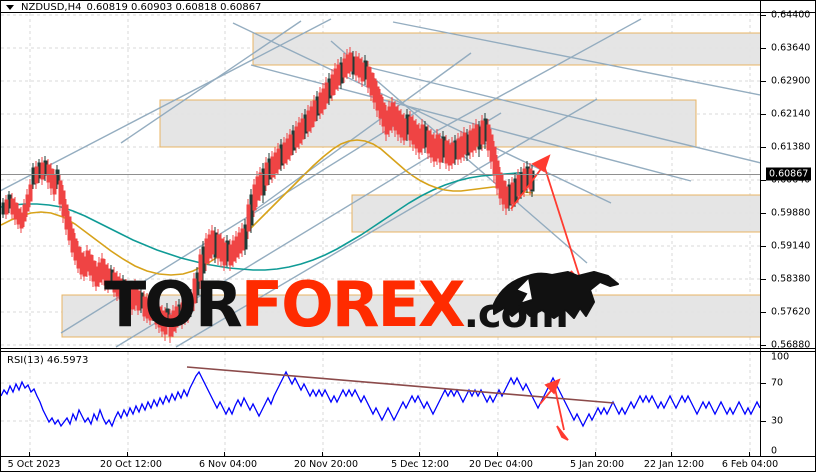 The width and height of the screenshot is (816, 472). Describe the element at coordinates (228, 464) in the screenshot. I see `time-label-2: 6 Nov 04:00` at that location.